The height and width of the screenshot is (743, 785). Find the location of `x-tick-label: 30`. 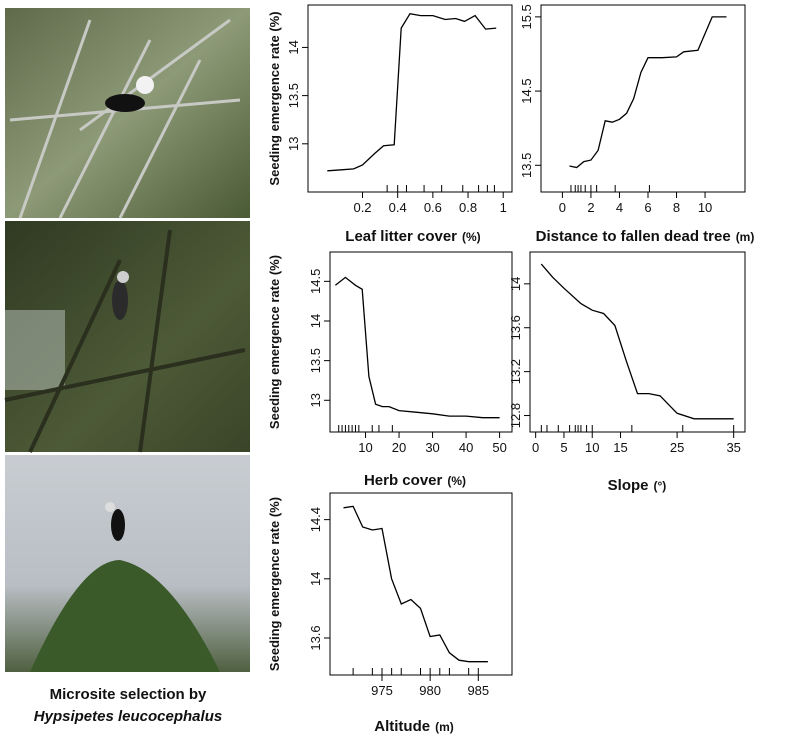

x-tick-label: 30 is located at coordinates (432, 447).